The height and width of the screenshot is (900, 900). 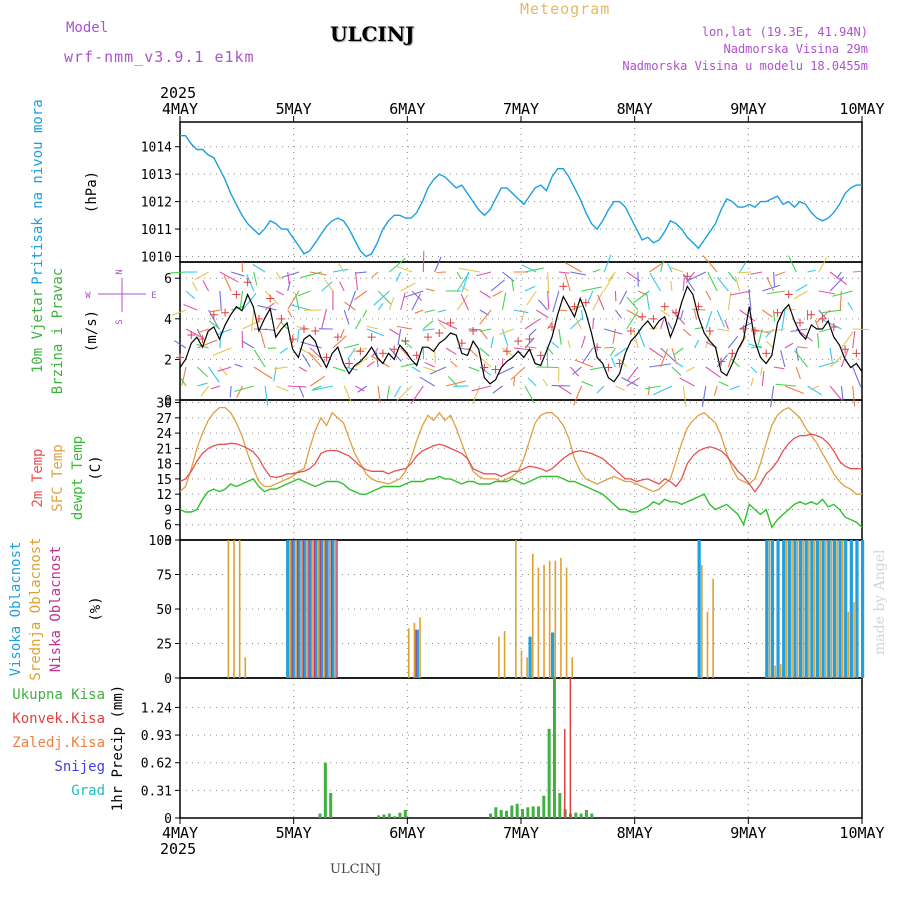 I want to click on y-tick-label: 0.62, so click(x=156, y=764).